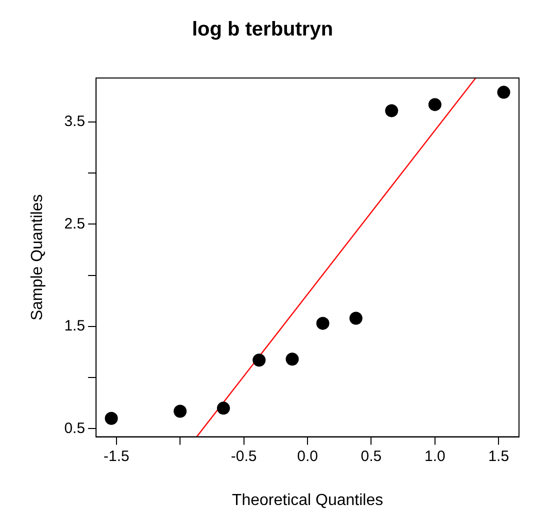 The width and height of the screenshot is (541, 530). Describe the element at coordinates (75, 223) in the screenshot. I see `y-tick-label: 2.5` at that location.